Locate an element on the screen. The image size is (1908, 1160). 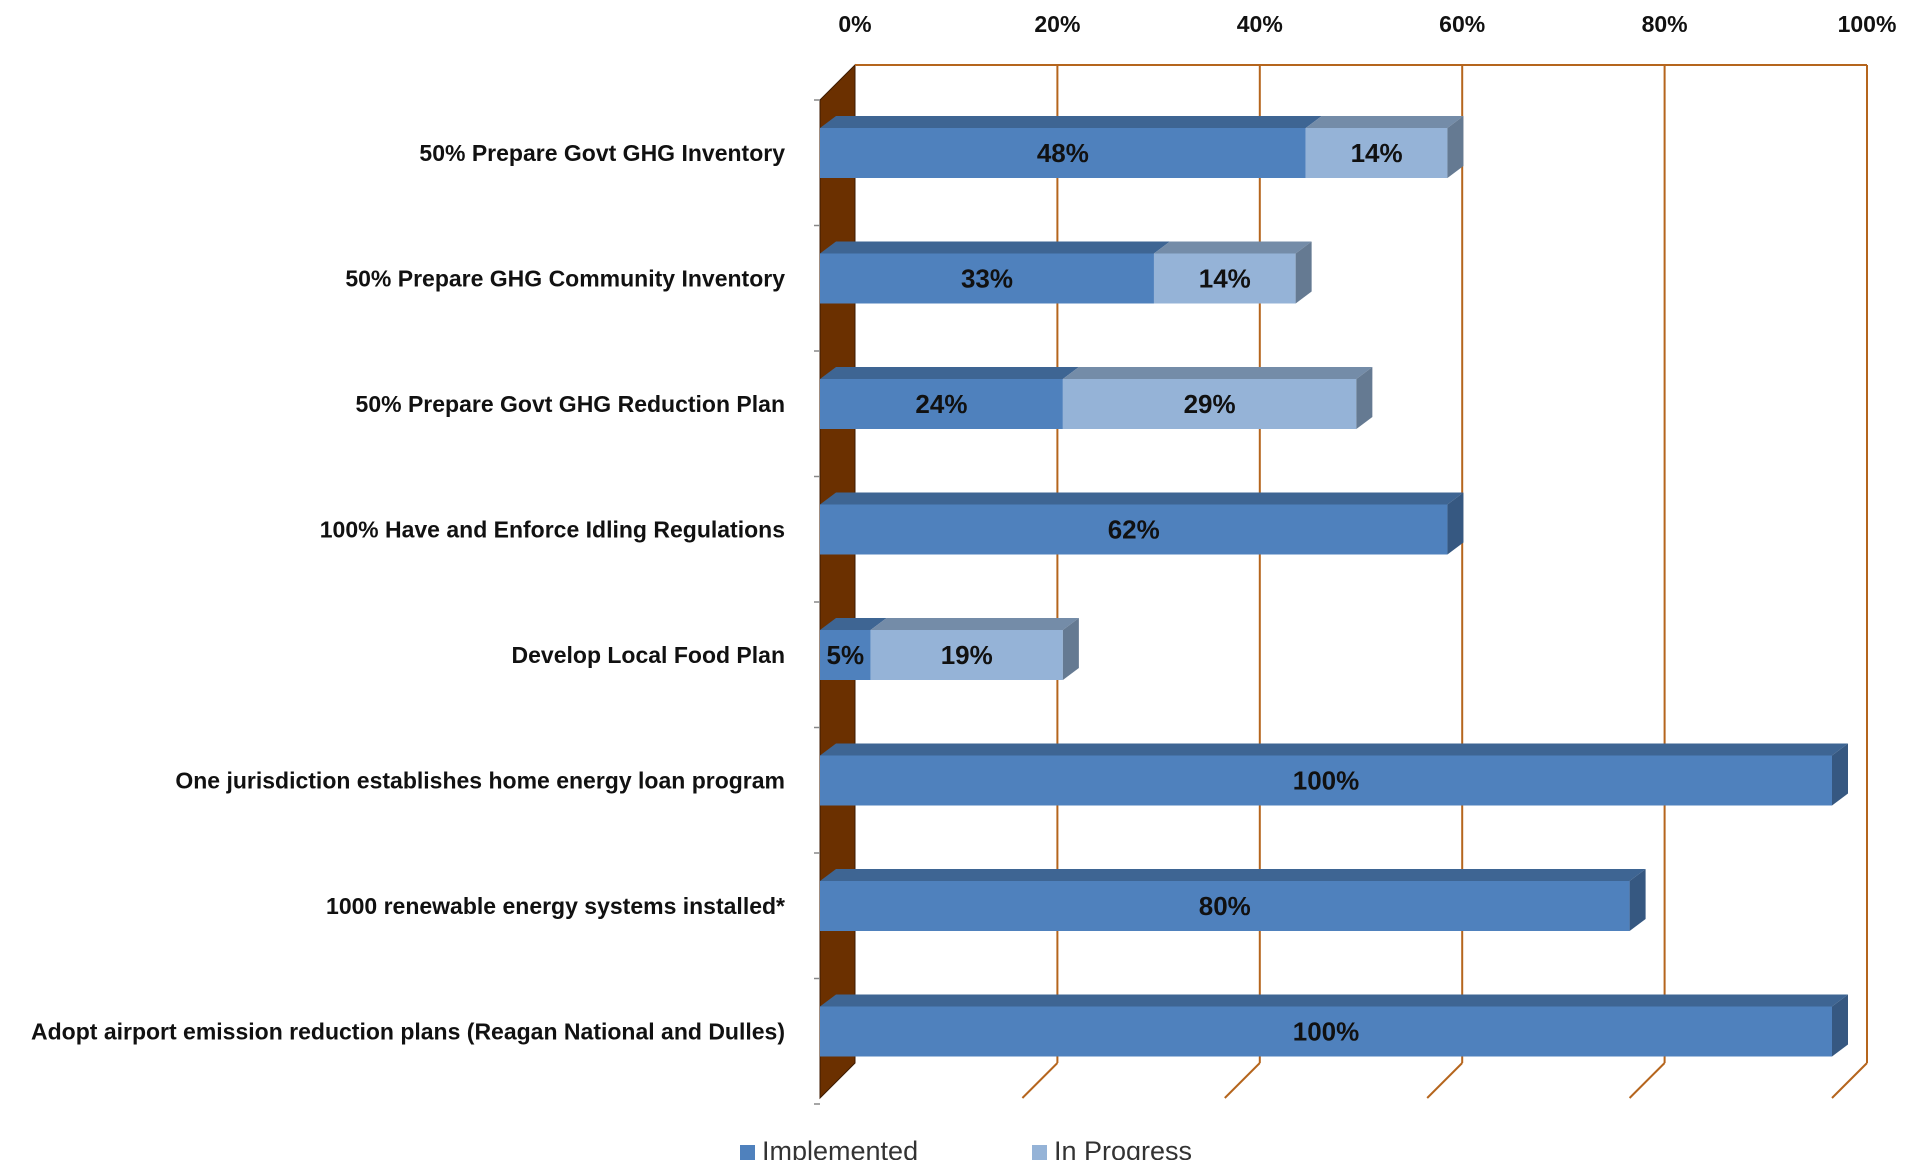
data-label: 62% is located at coordinates (1134, 530).